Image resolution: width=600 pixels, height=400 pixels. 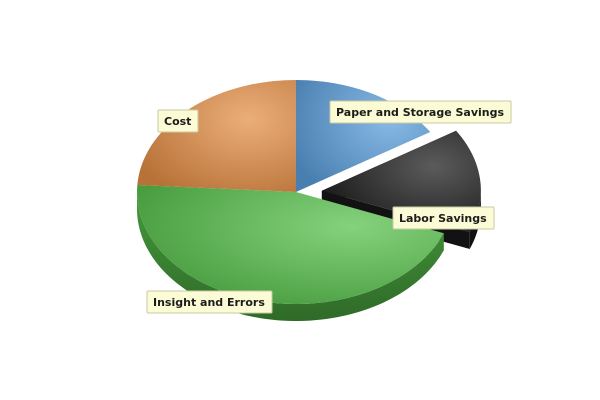 I want to click on label-cost: Cost, so click(x=178, y=121).